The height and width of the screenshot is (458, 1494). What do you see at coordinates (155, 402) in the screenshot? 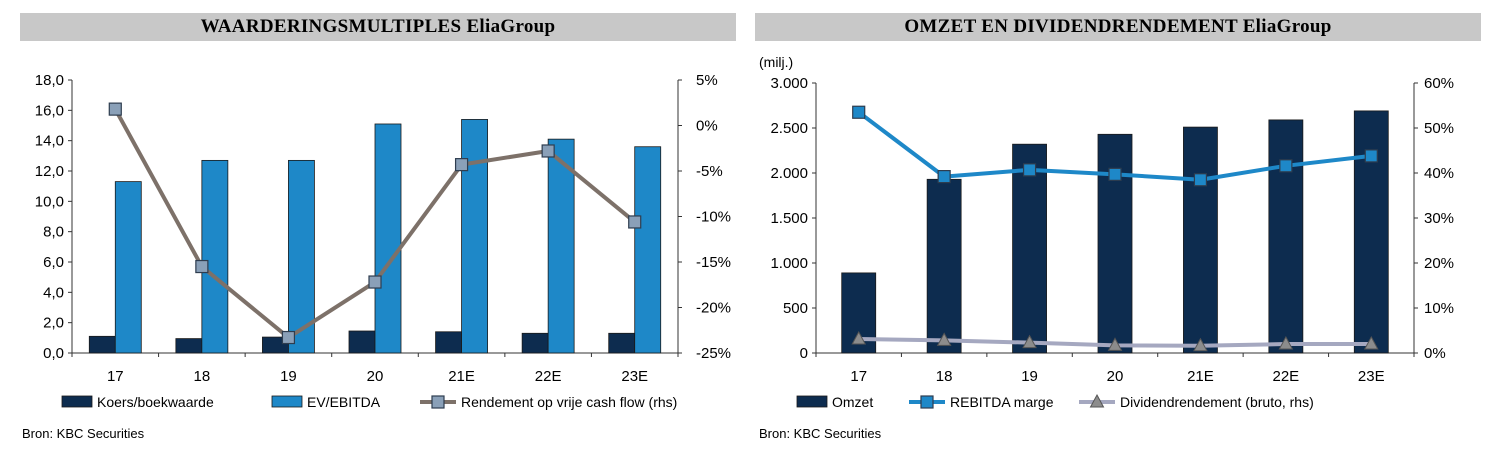
I see `legend-label: Koers/boekwaarde` at bounding box center [155, 402].